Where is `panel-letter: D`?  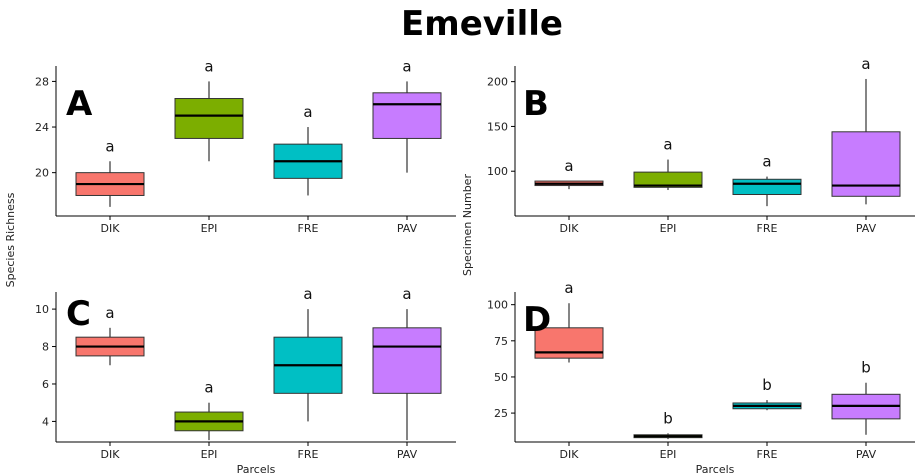 panel-letter: D is located at coordinates (537, 320).